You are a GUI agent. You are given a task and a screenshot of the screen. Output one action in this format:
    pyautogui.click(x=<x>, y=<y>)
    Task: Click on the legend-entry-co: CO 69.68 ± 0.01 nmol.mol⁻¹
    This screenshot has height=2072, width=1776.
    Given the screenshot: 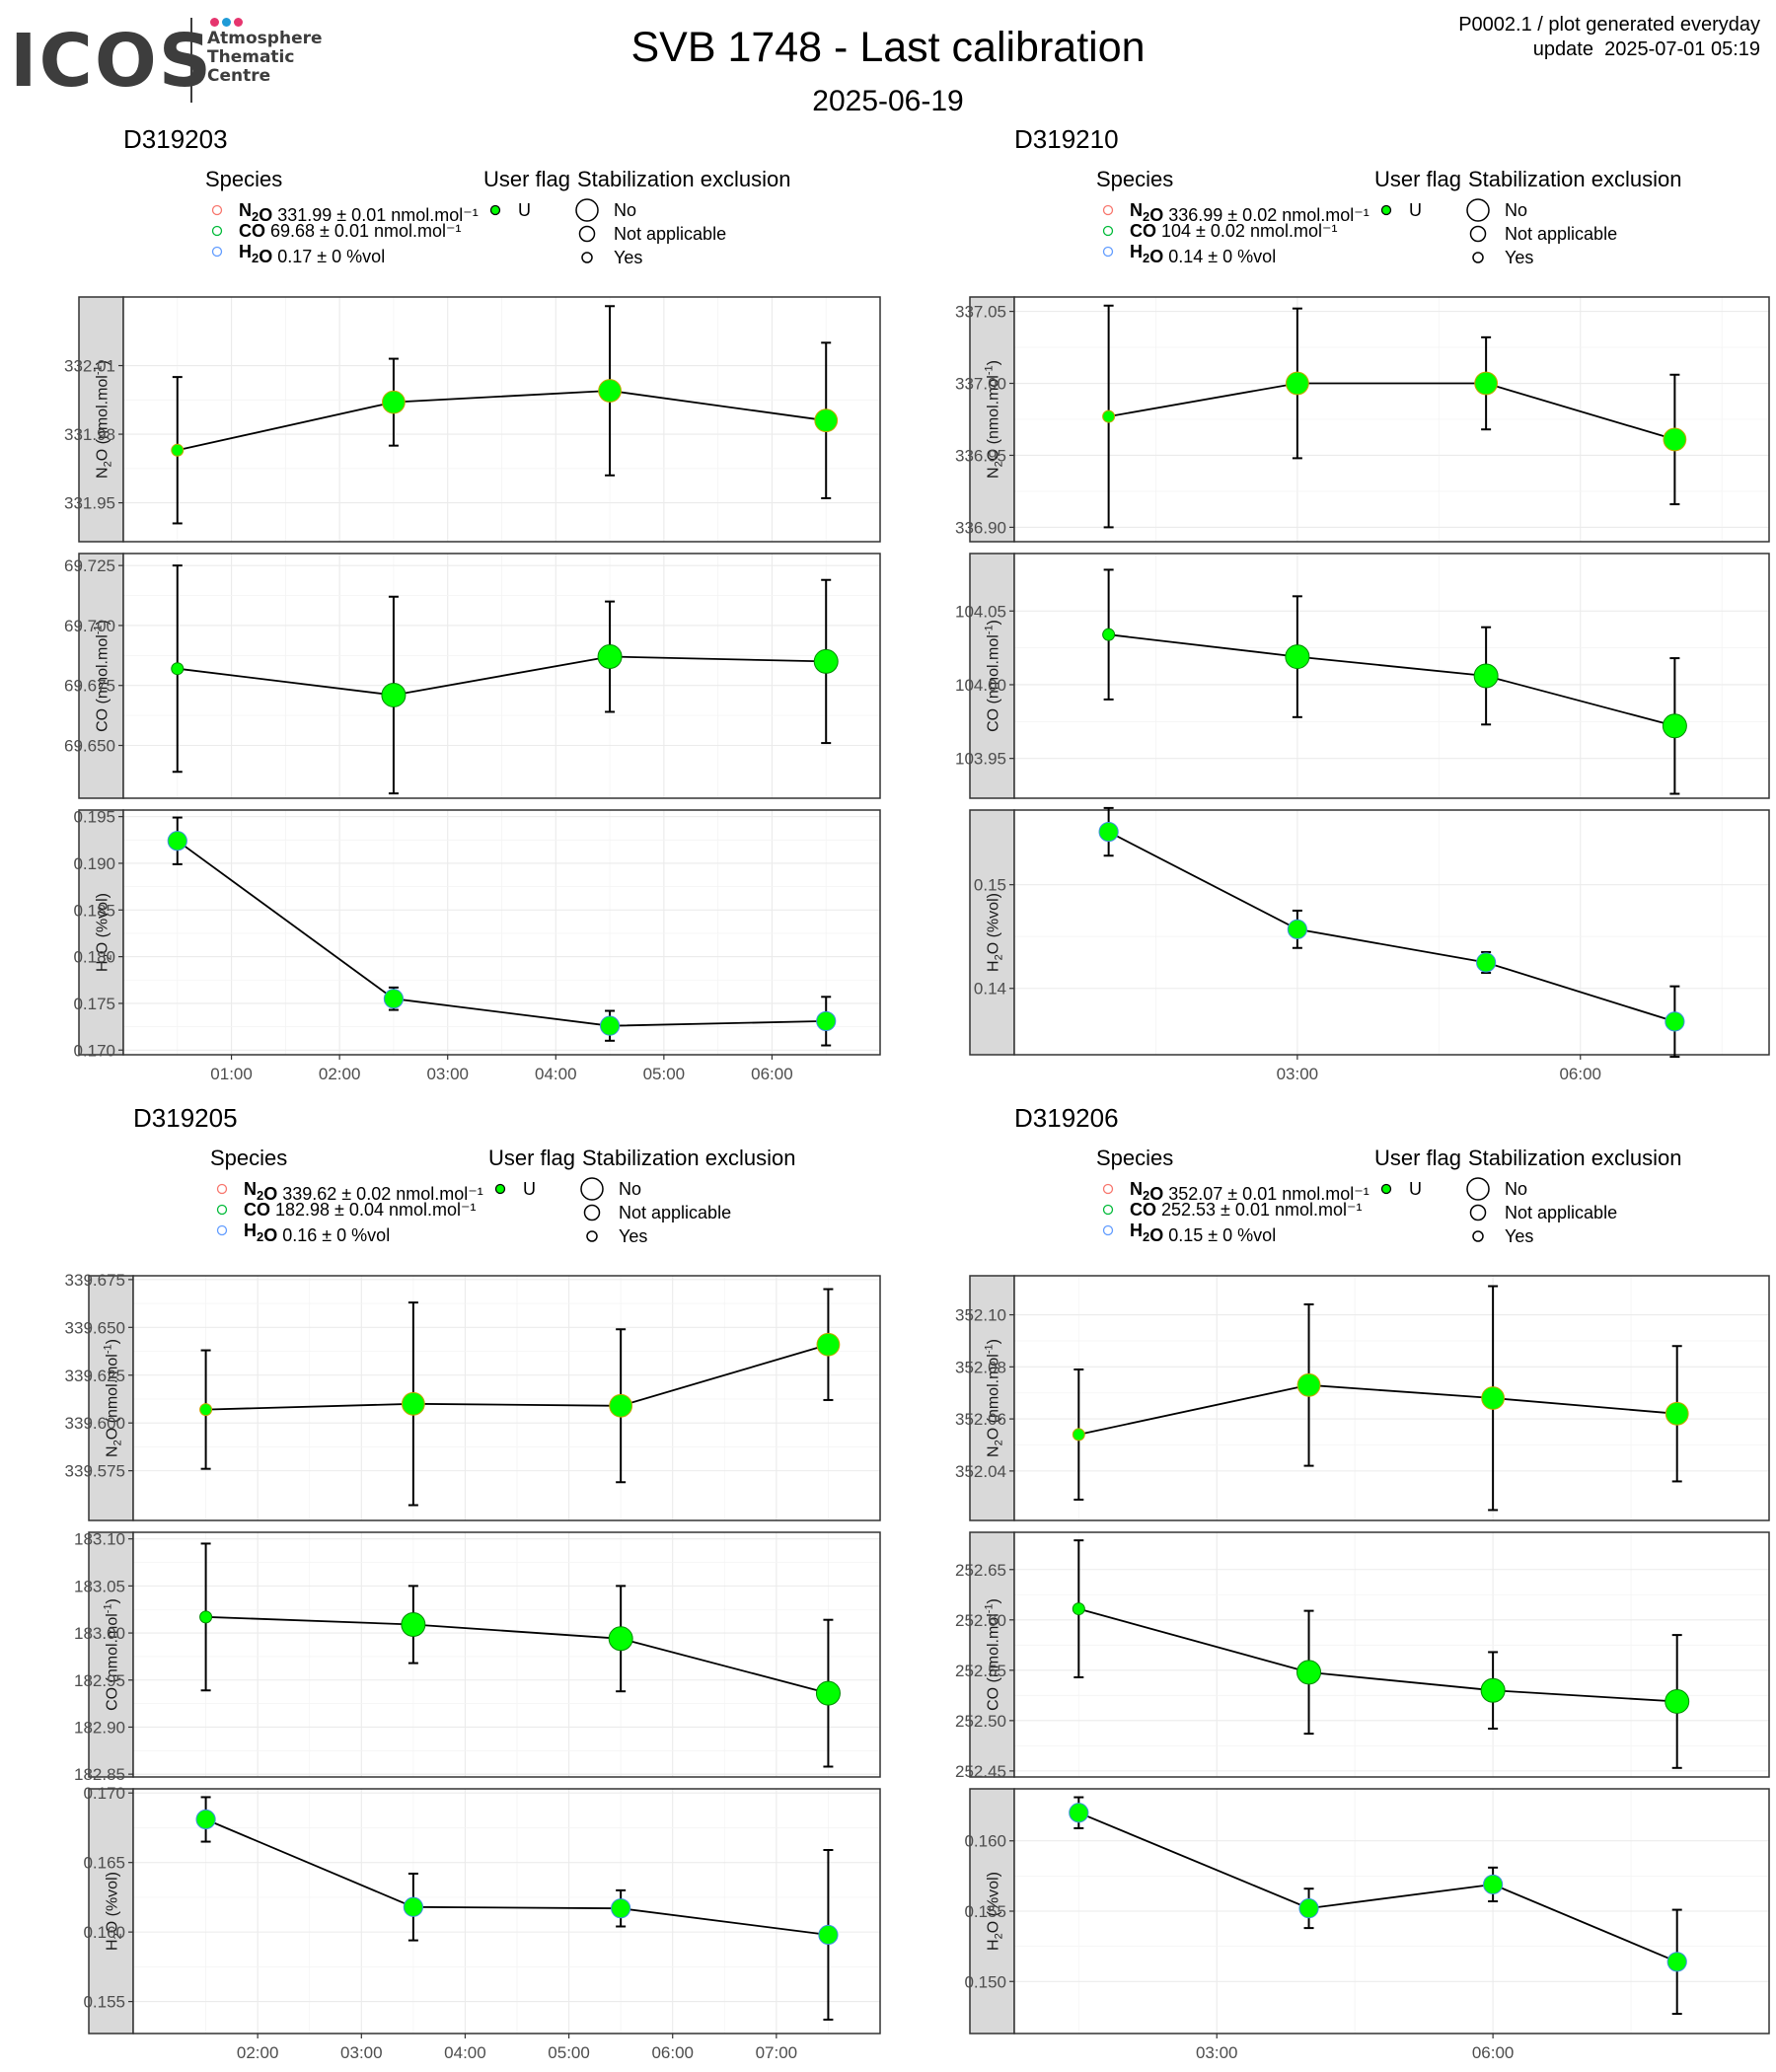 What is the action you would take?
    pyautogui.click(x=350, y=231)
    